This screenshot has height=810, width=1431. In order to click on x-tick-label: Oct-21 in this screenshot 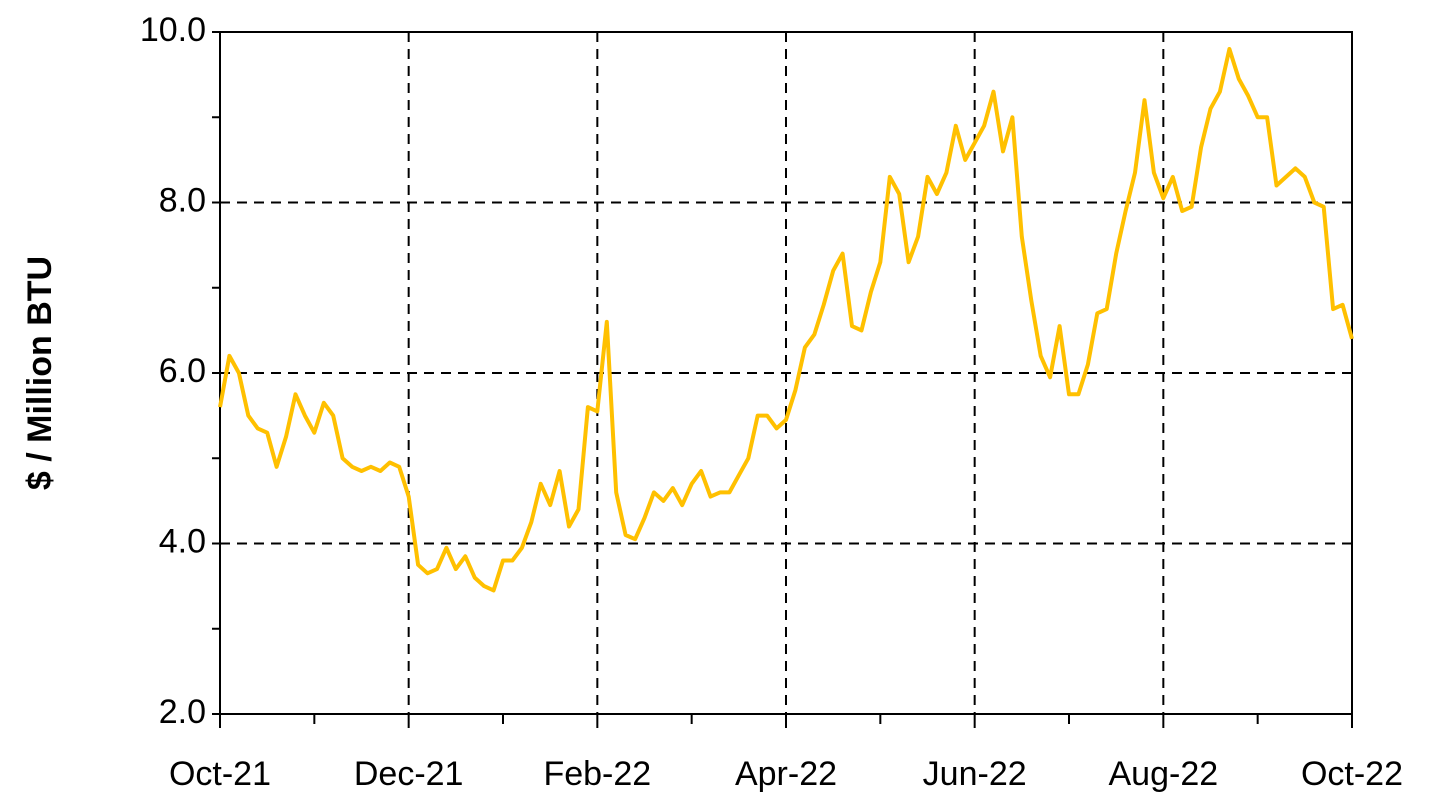, I will do `click(220, 774)`.